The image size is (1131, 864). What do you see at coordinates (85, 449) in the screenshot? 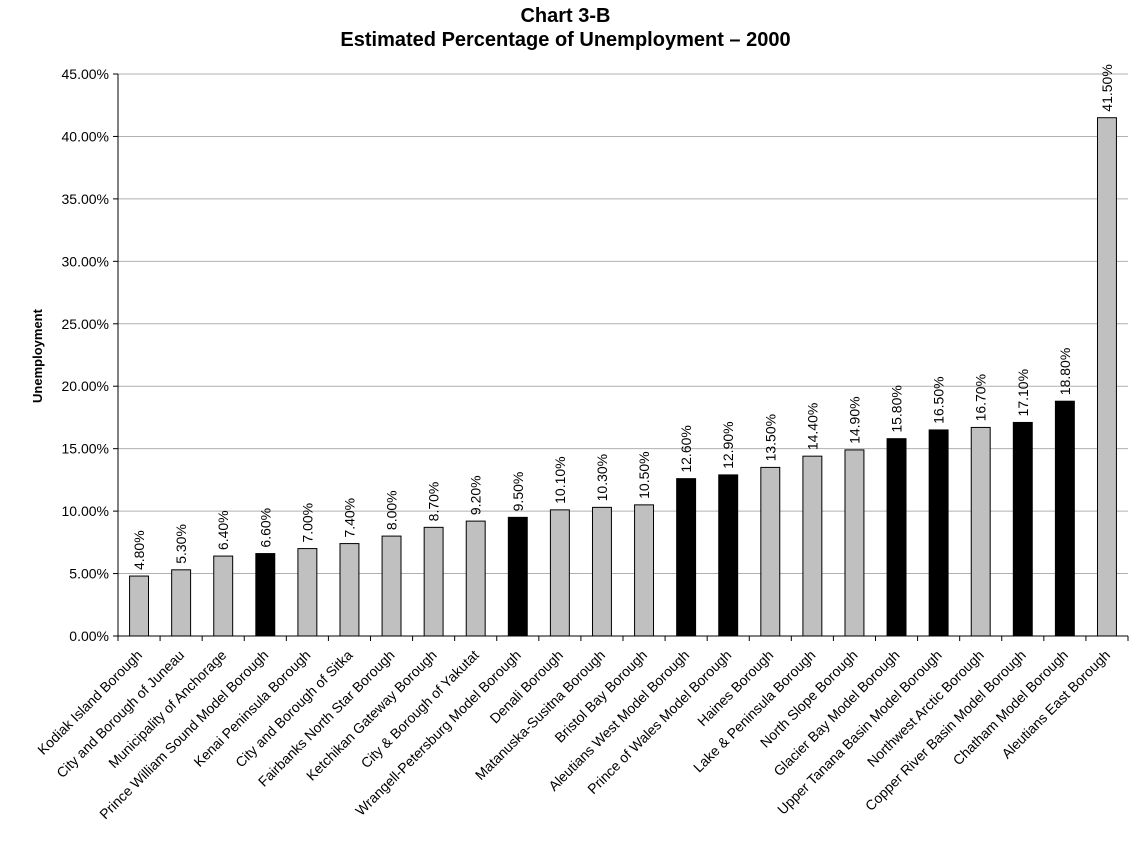
I see `y-tick-label: 15.00%` at bounding box center [85, 449].